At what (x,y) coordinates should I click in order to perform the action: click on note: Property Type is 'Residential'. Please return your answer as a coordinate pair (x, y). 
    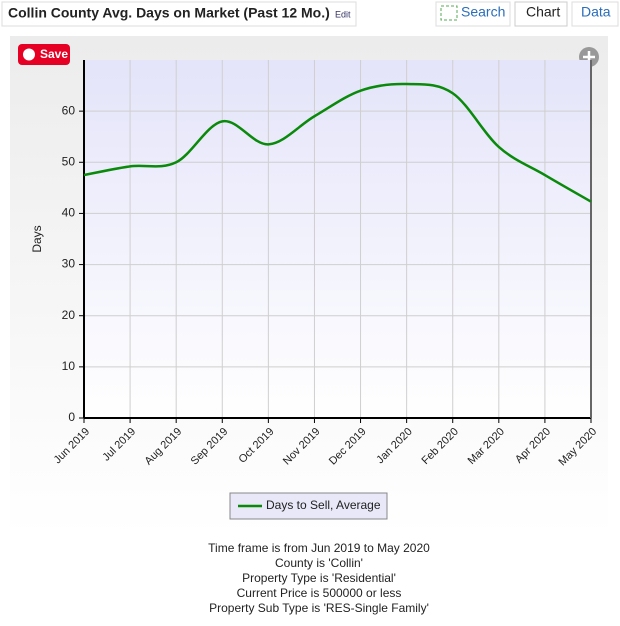
    Looking at the image, I should click on (319, 578).